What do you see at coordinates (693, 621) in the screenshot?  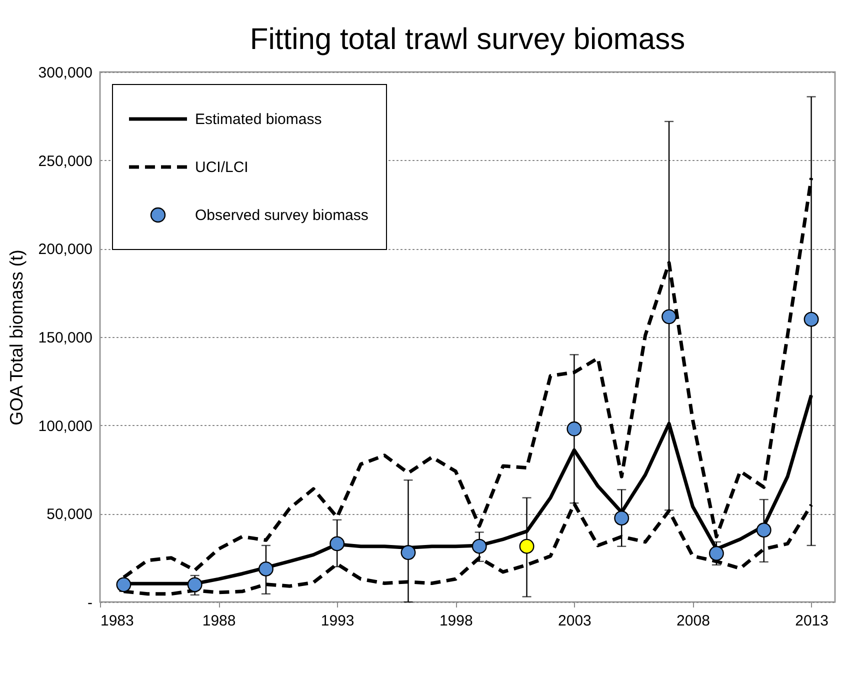 I see `x-tick-label: 2008` at bounding box center [693, 621].